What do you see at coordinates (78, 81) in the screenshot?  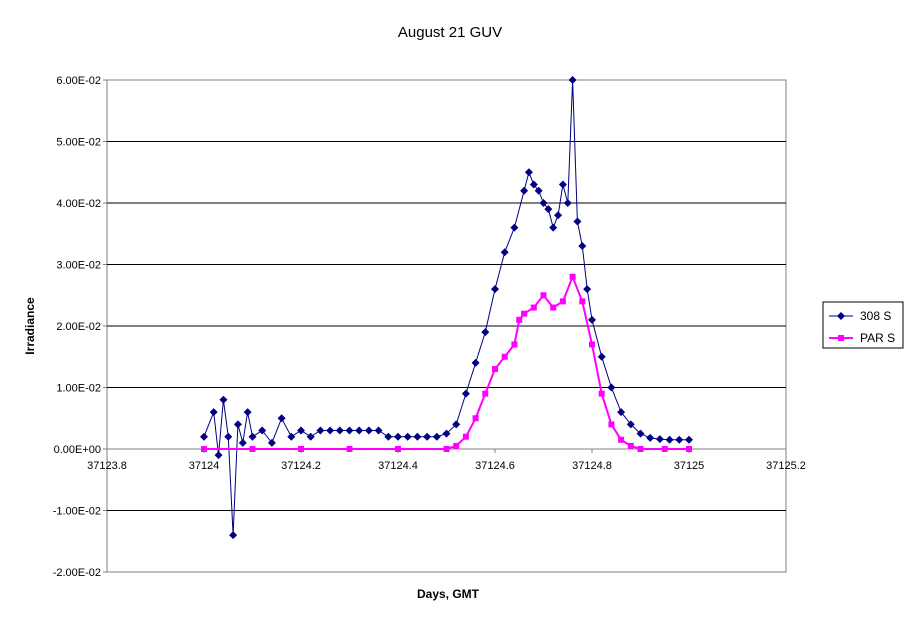 I see `y-tick-label: 6.00E-02` at bounding box center [78, 81].